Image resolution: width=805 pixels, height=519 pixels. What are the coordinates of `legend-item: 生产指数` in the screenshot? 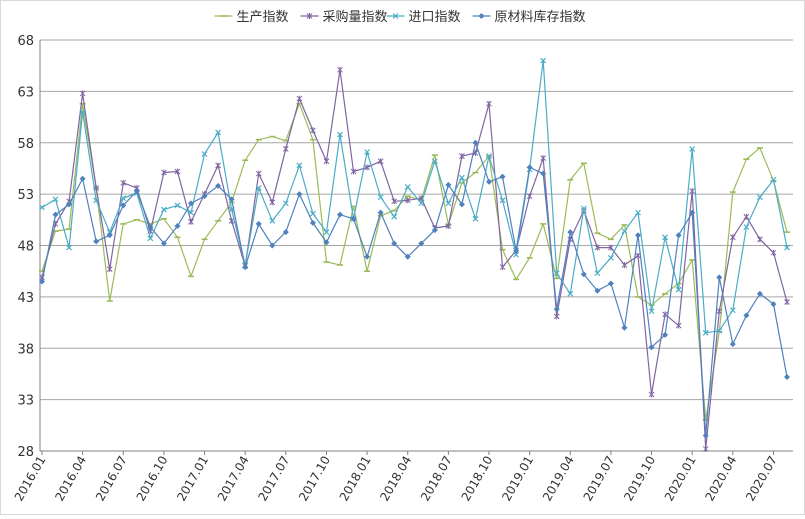 It's located at (251, 17).